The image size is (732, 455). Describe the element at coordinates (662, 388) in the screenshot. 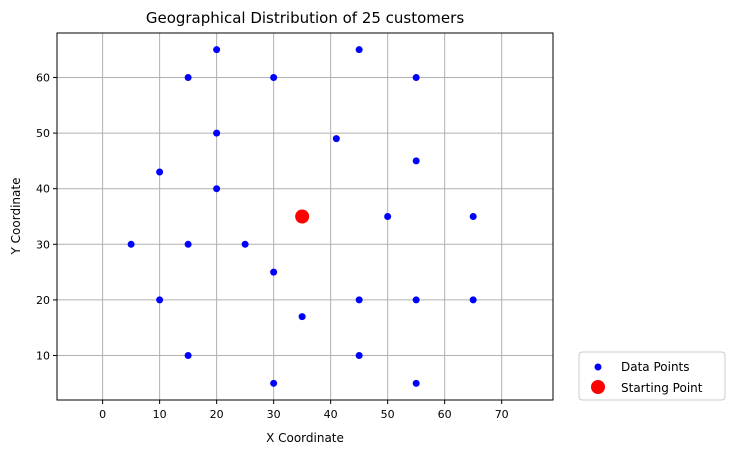

I see `legend-label-starting-point: Starting Point` at that location.